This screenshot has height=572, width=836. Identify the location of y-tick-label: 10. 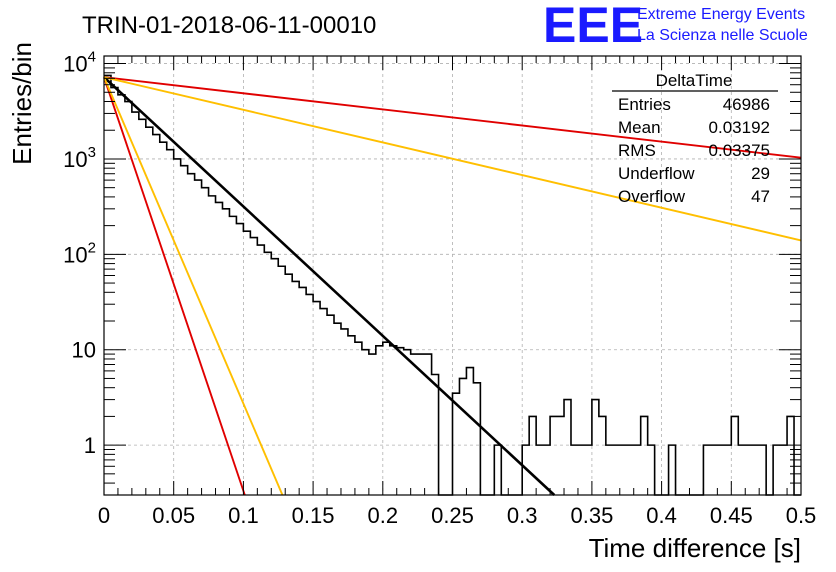
(84, 350).